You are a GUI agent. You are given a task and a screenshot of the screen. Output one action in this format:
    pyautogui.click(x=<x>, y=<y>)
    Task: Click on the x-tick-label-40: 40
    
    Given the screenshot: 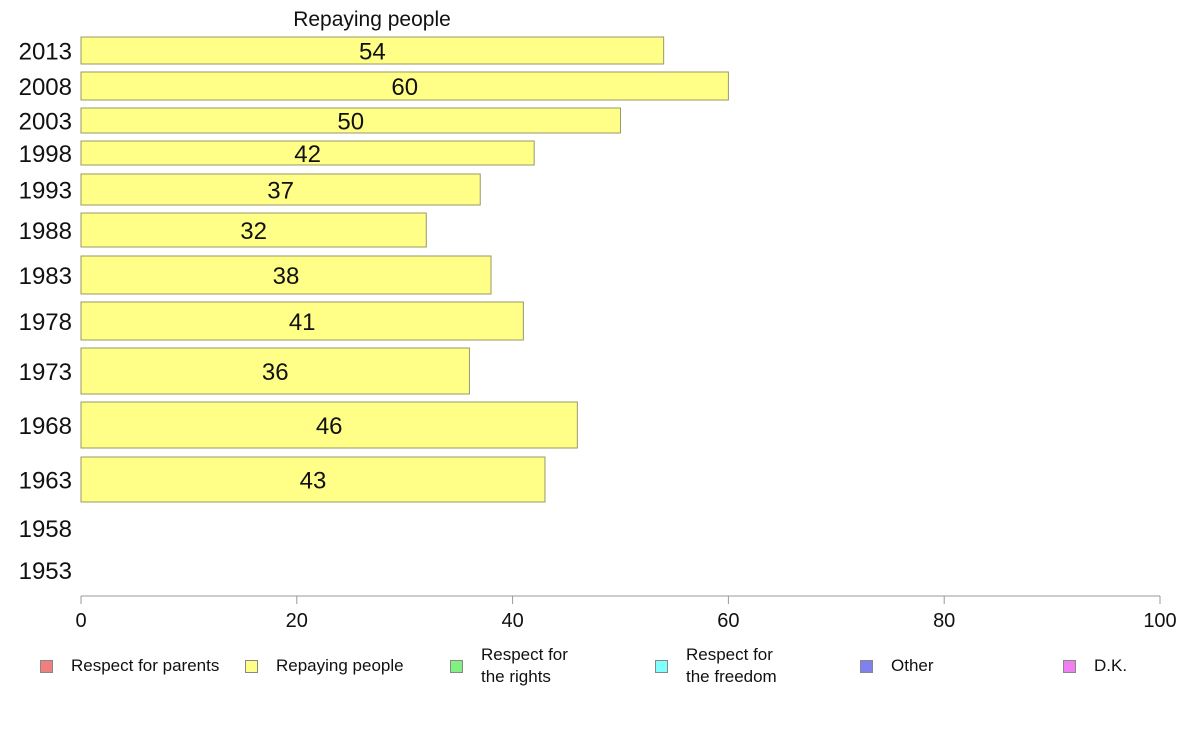 What is the action you would take?
    pyautogui.click(x=512, y=621)
    